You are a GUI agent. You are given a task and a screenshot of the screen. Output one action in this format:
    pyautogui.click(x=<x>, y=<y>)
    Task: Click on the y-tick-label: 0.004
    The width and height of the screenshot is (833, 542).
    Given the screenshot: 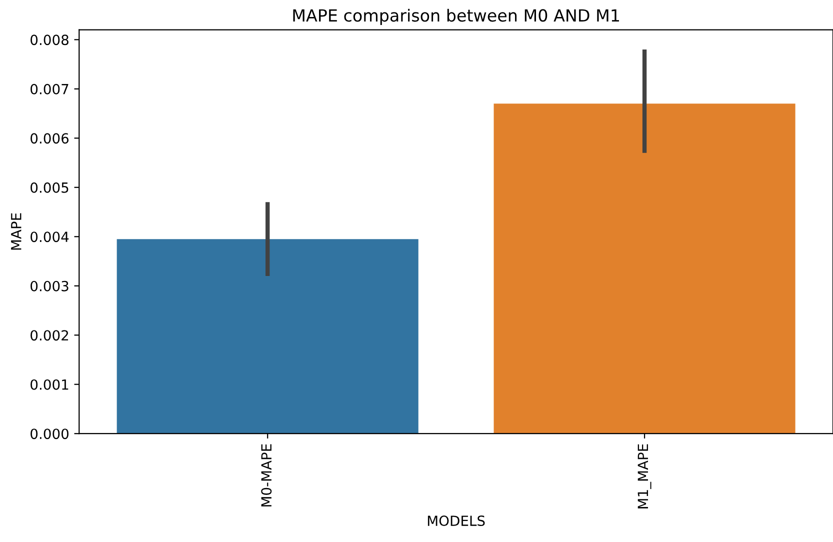 What is the action you would take?
    pyautogui.click(x=49, y=237)
    